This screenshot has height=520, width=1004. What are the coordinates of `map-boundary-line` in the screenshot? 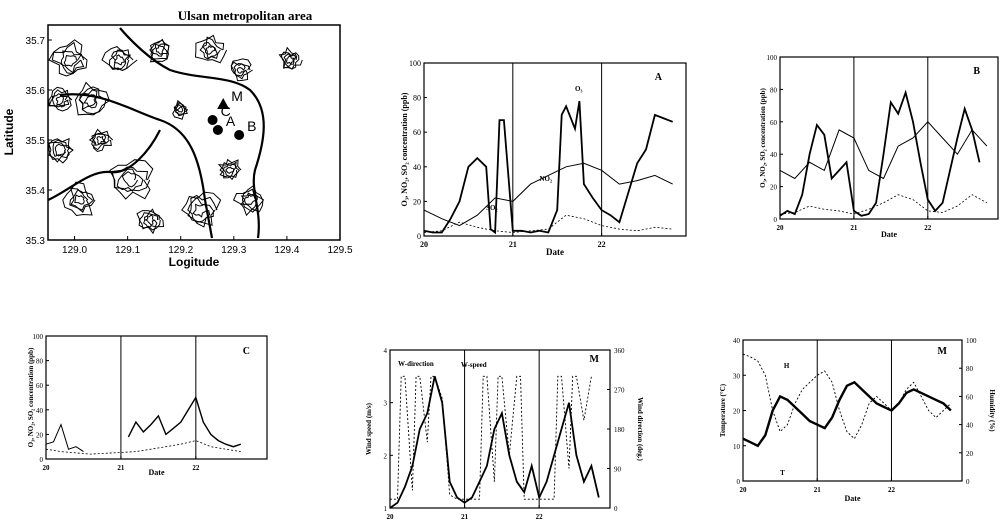 It's located at (192, 133).